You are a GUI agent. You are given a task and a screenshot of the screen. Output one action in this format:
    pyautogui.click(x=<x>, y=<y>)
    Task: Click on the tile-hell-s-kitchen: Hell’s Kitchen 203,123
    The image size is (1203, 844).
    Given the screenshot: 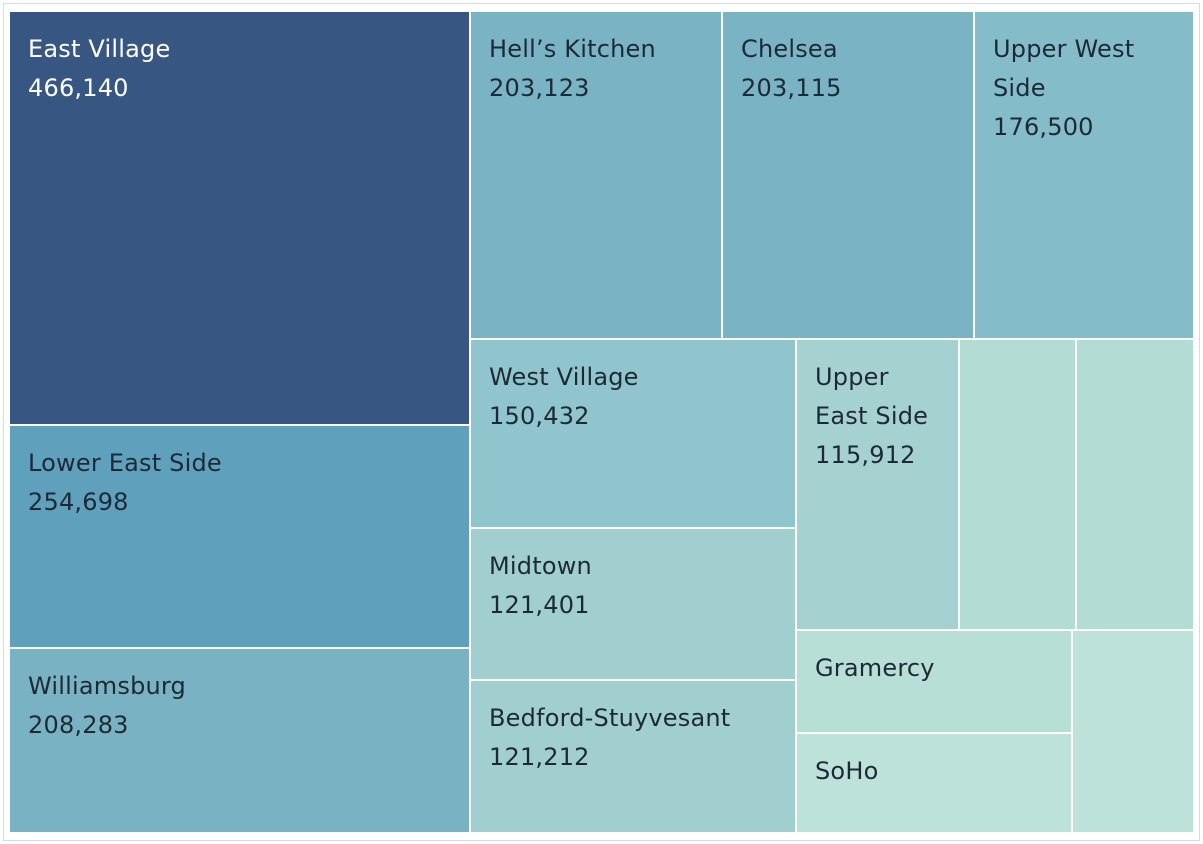 What is the action you would take?
    pyautogui.click(x=596, y=175)
    